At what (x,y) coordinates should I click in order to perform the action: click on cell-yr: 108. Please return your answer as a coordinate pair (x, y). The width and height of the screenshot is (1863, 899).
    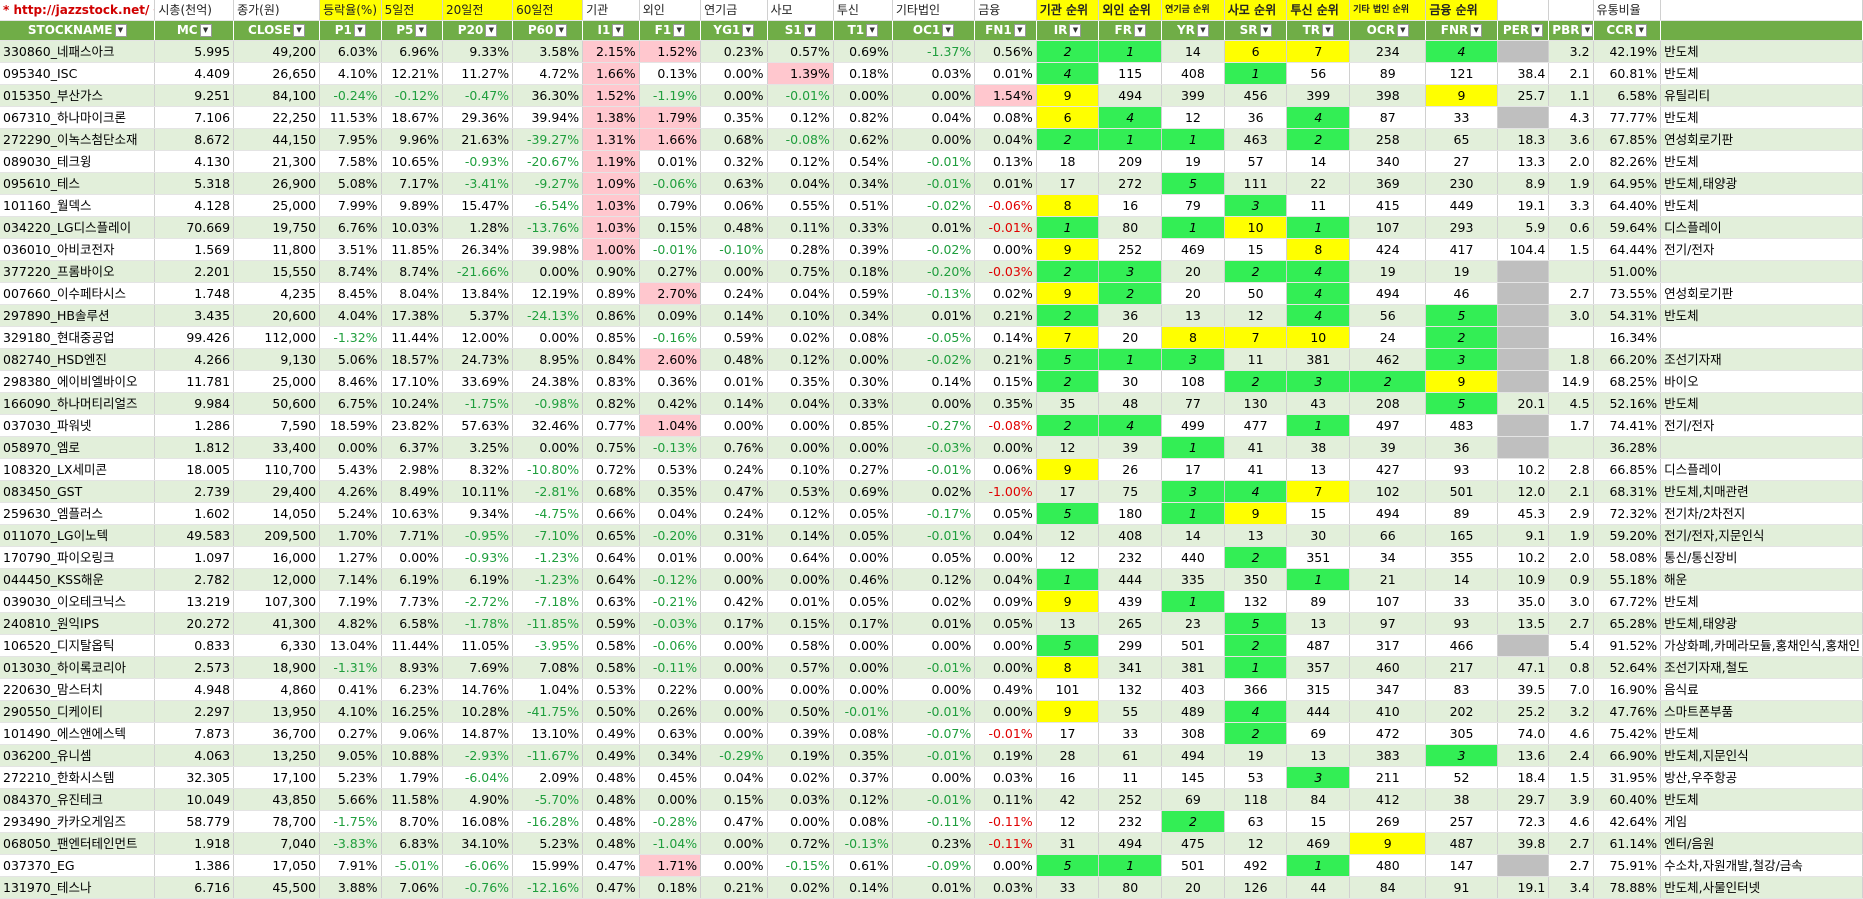
    Looking at the image, I should click on (1193, 381).